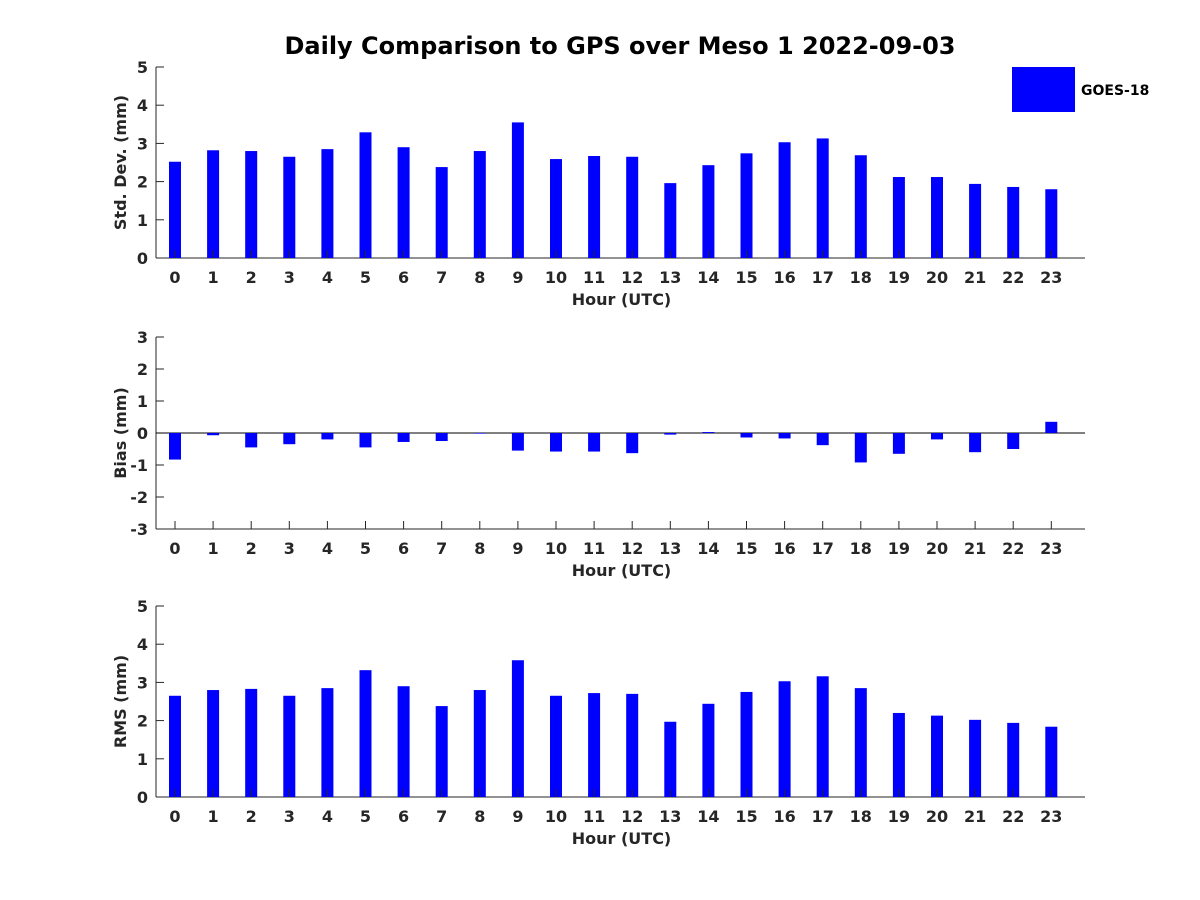 This screenshot has height=900, width=1200. I want to click on x-tick-label: 2, so click(251, 277).